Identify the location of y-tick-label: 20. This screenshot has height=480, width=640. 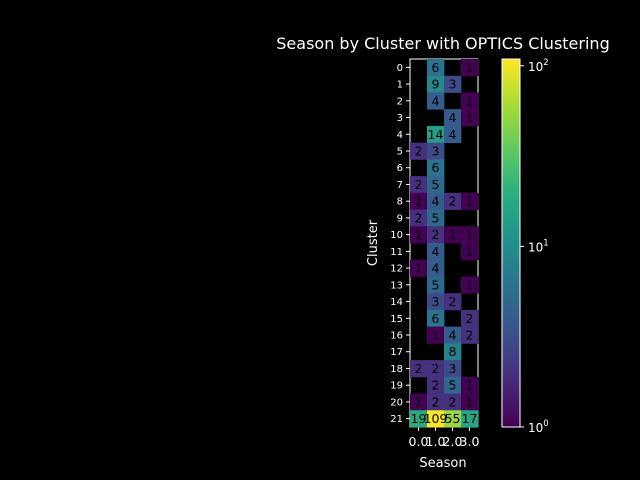
(396, 402).